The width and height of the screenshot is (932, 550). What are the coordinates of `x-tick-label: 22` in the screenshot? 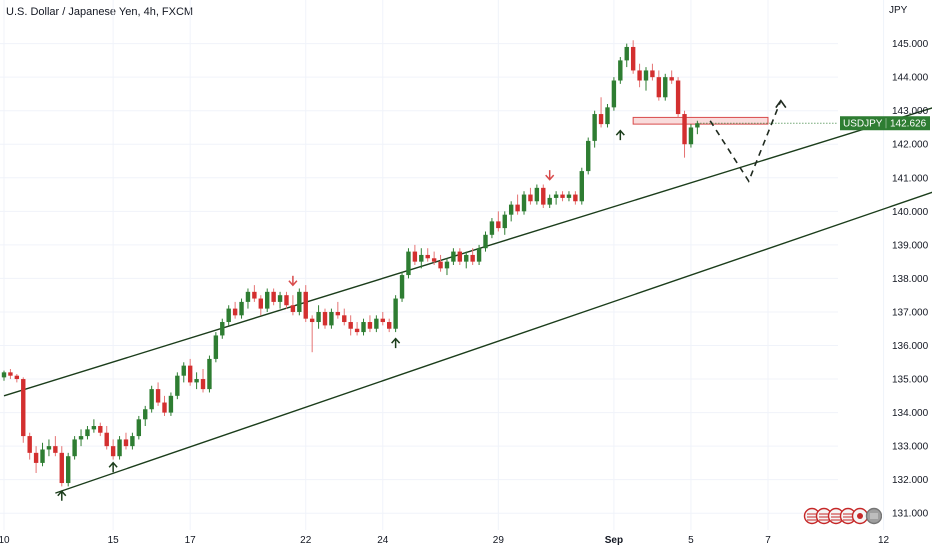 It's located at (306, 540).